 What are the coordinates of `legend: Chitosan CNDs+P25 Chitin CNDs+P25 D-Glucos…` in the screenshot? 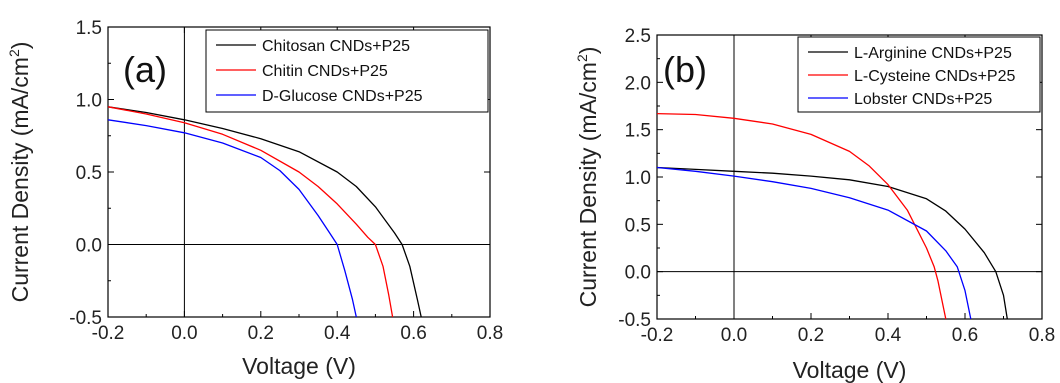 It's located at (347, 71).